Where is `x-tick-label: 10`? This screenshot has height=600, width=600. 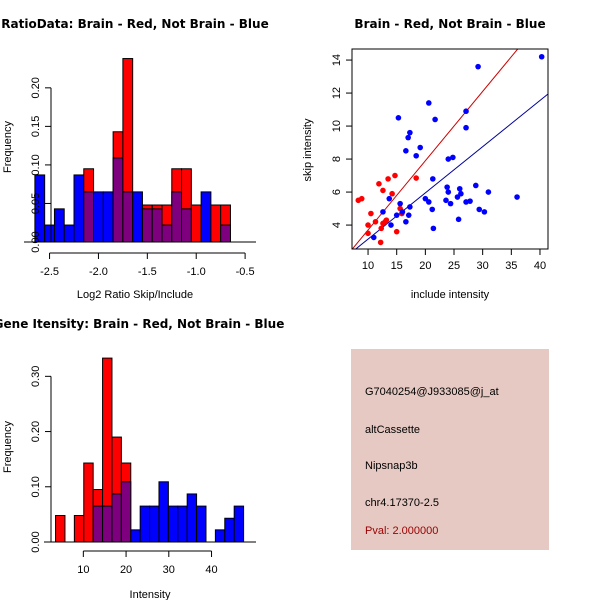
x-tick-label: 10 is located at coordinates (368, 266).